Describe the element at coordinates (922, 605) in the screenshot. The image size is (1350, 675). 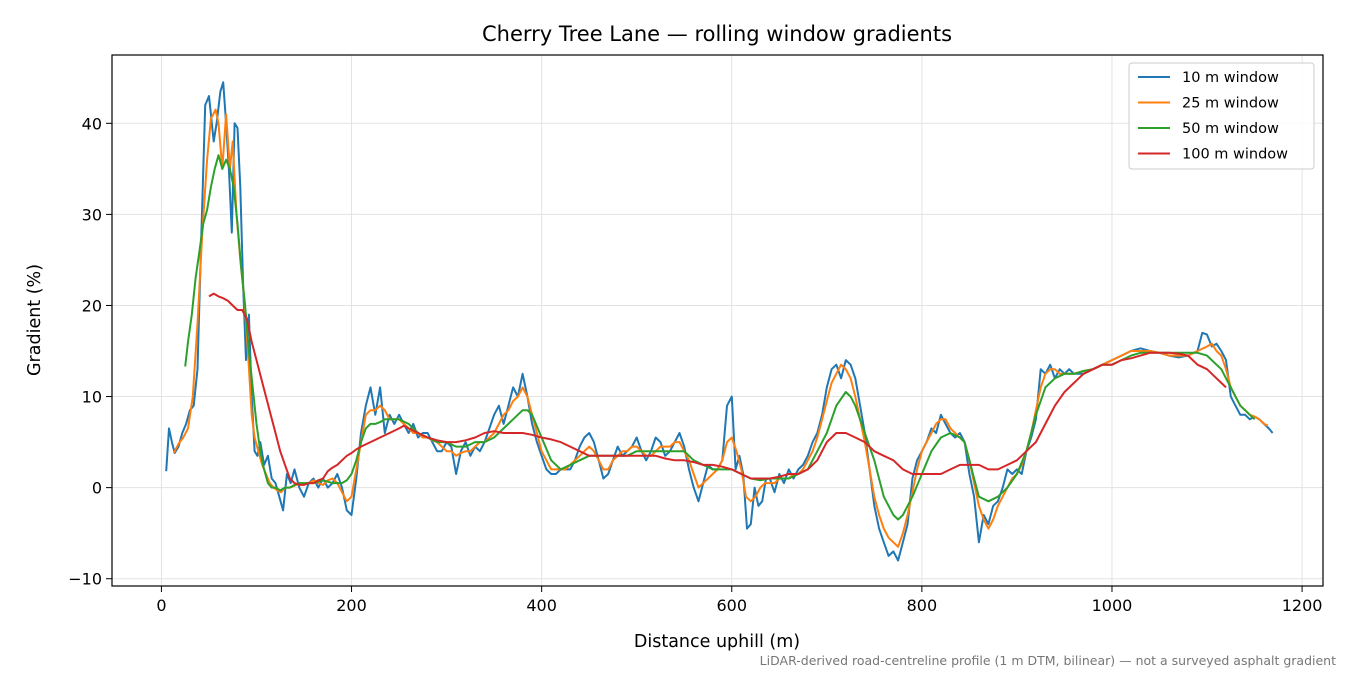
I see `x-tick-label: 800` at that location.